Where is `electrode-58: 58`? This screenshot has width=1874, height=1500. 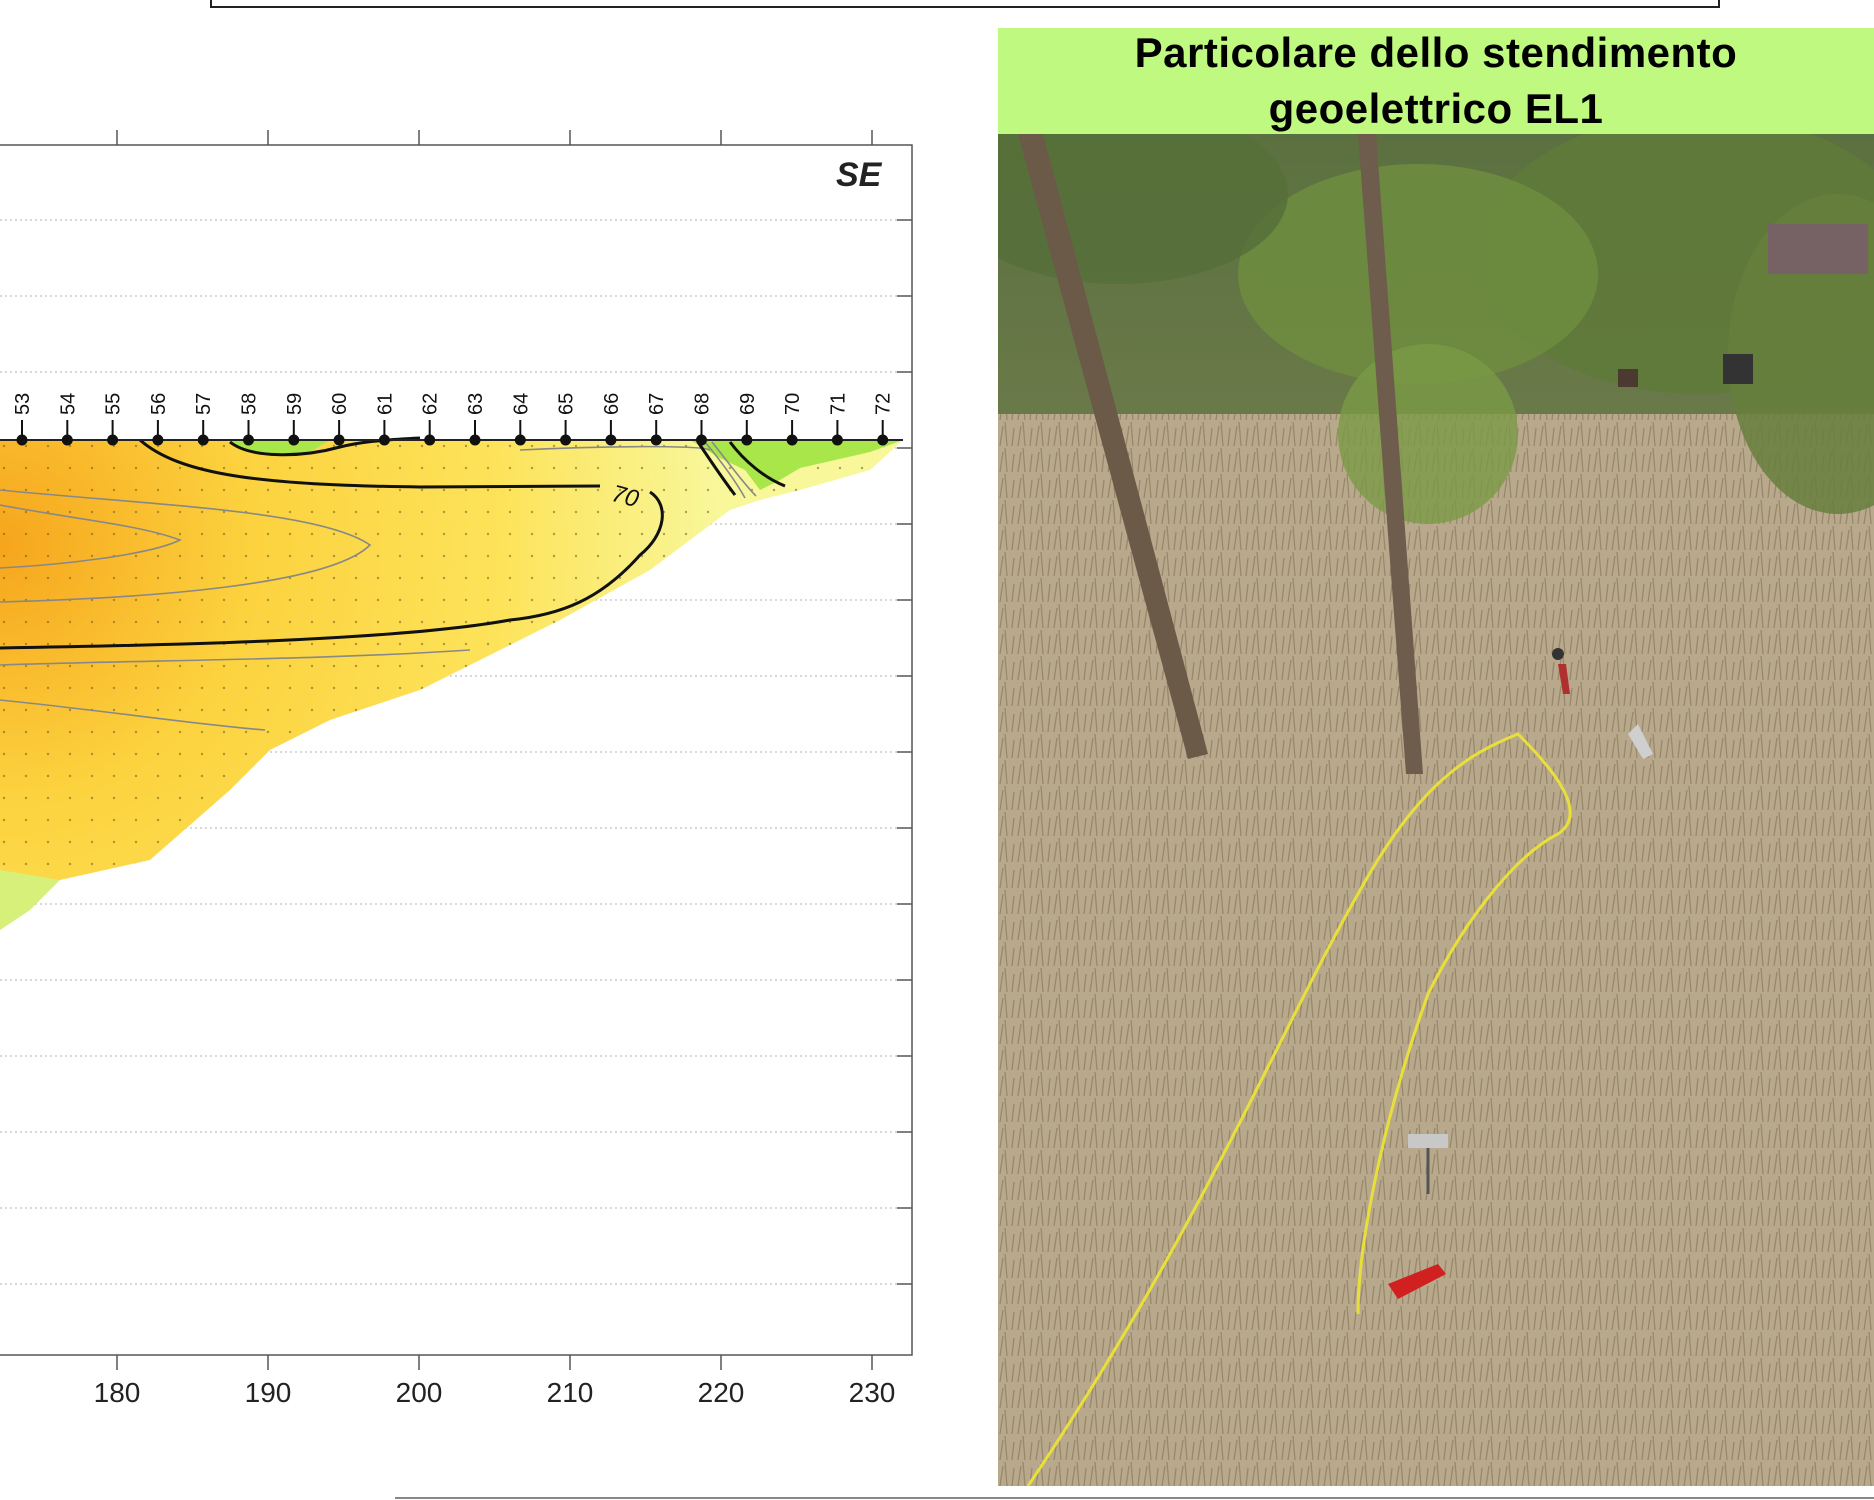
electrode-58: 58 is located at coordinates (250, 419).